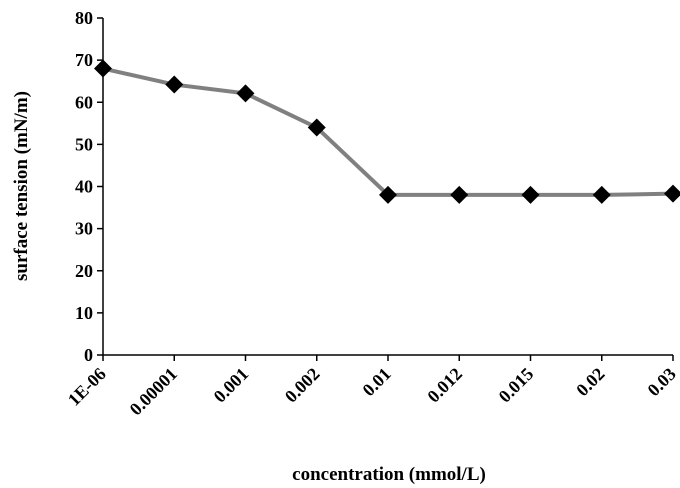 The width and height of the screenshot is (680, 488). Describe the element at coordinates (88, 355) in the screenshot. I see `y-tick-label: 0` at that location.